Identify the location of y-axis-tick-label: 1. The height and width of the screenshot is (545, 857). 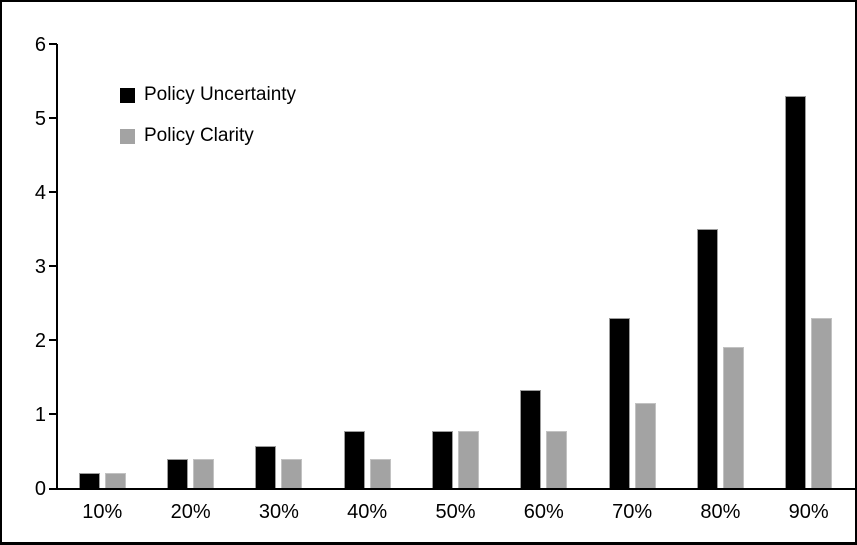
(40, 415).